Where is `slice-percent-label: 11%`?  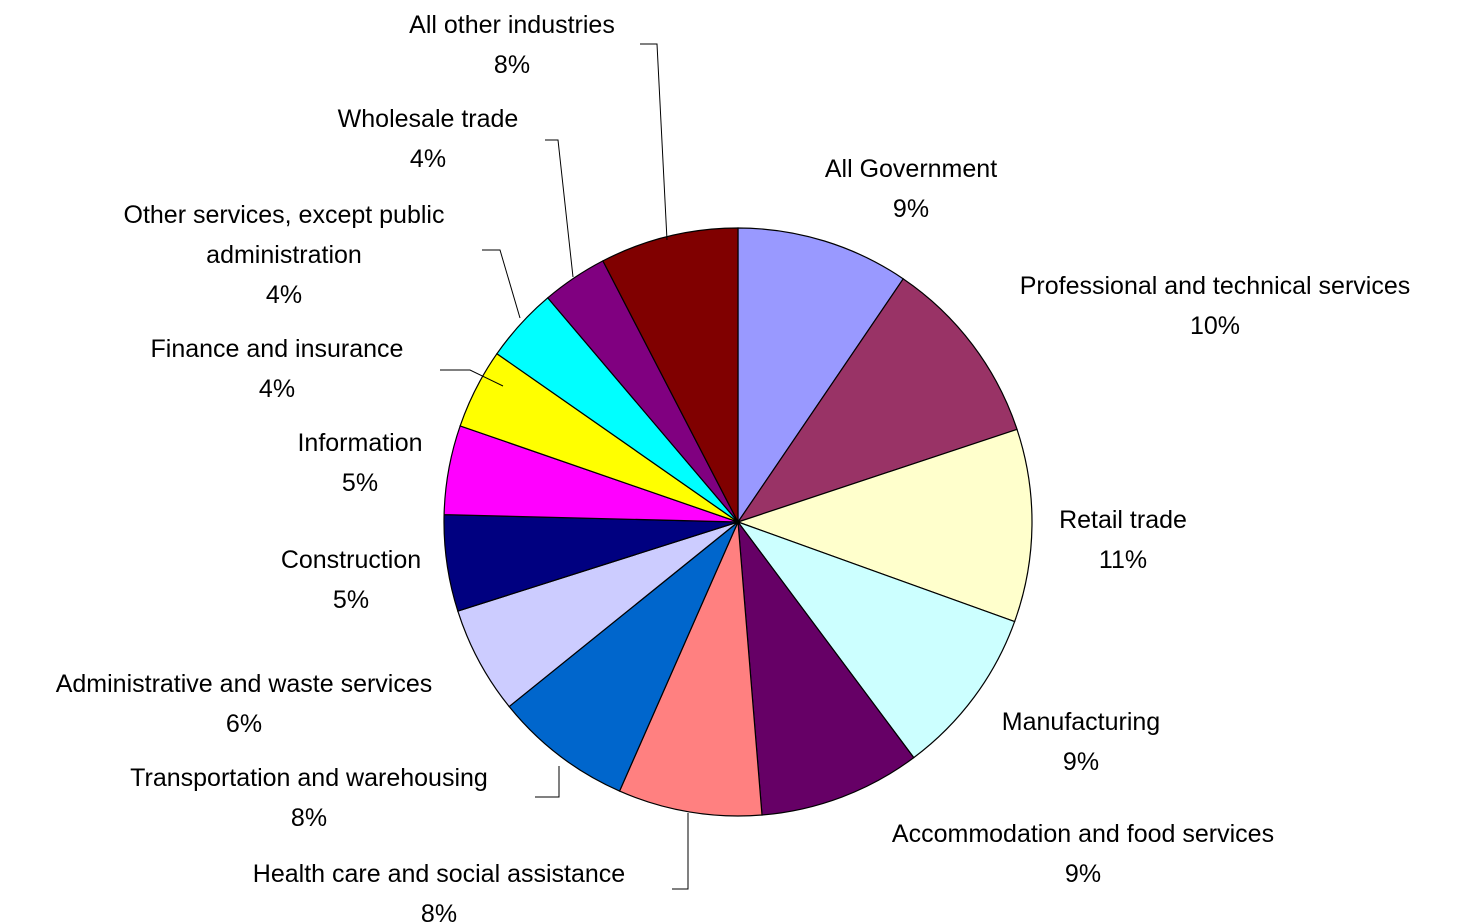 slice-percent-label: 11% is located at coordinates (1123, 560).